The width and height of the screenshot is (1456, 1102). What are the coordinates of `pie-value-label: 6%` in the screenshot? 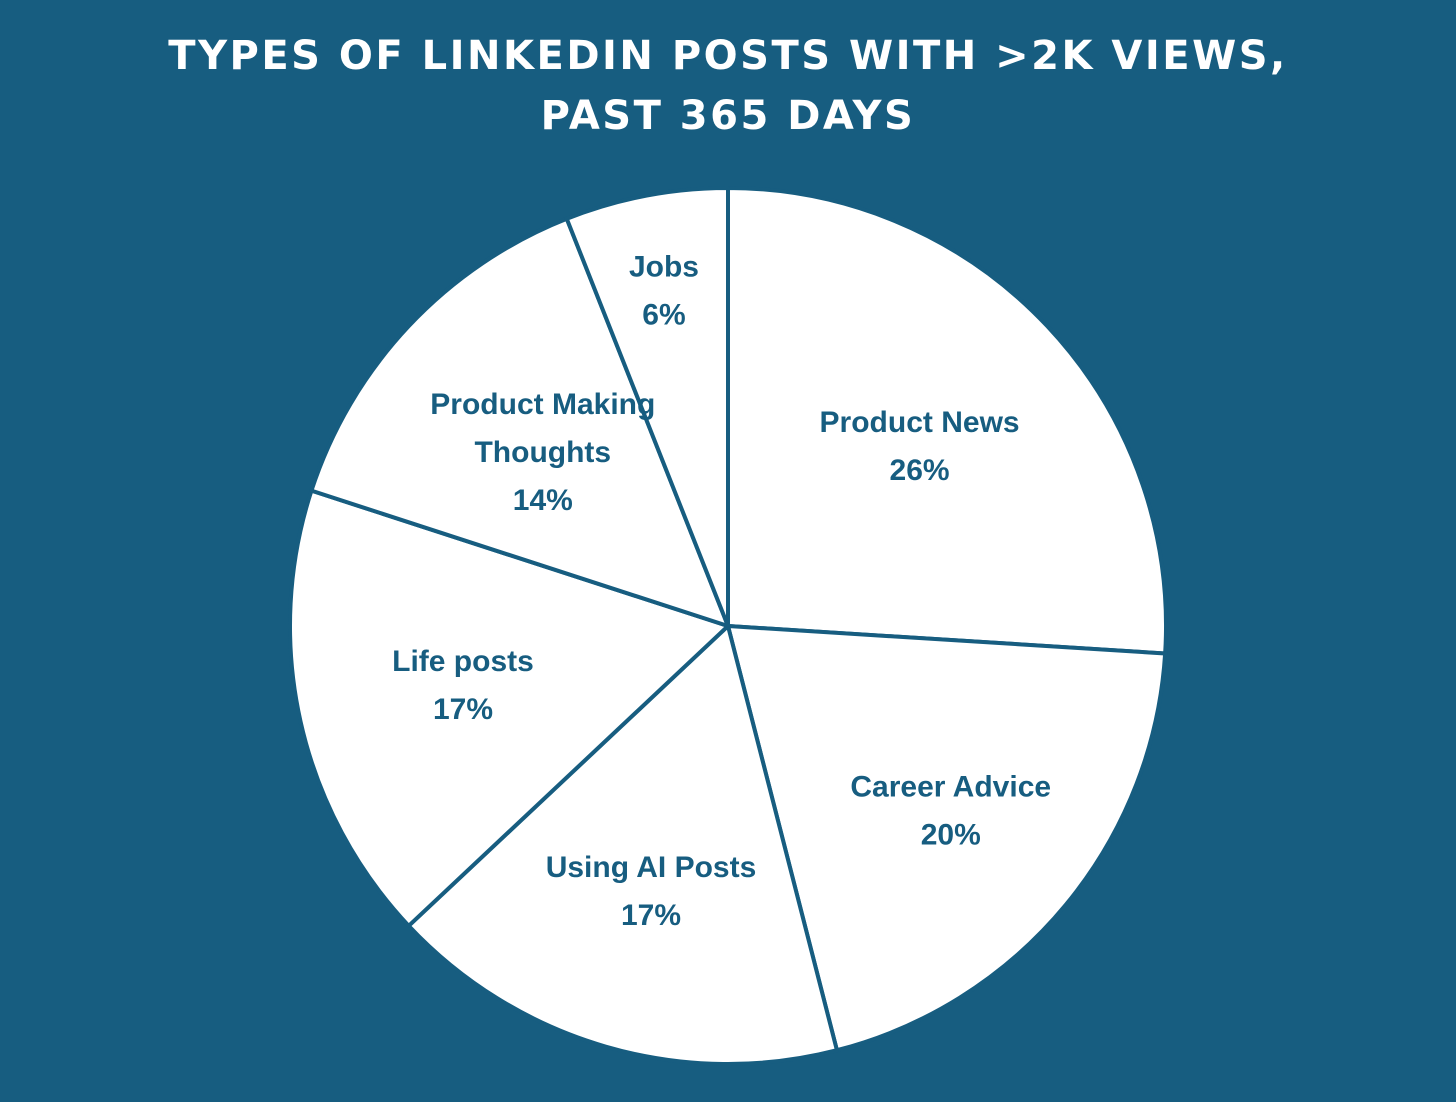 It's located at (663, 314).